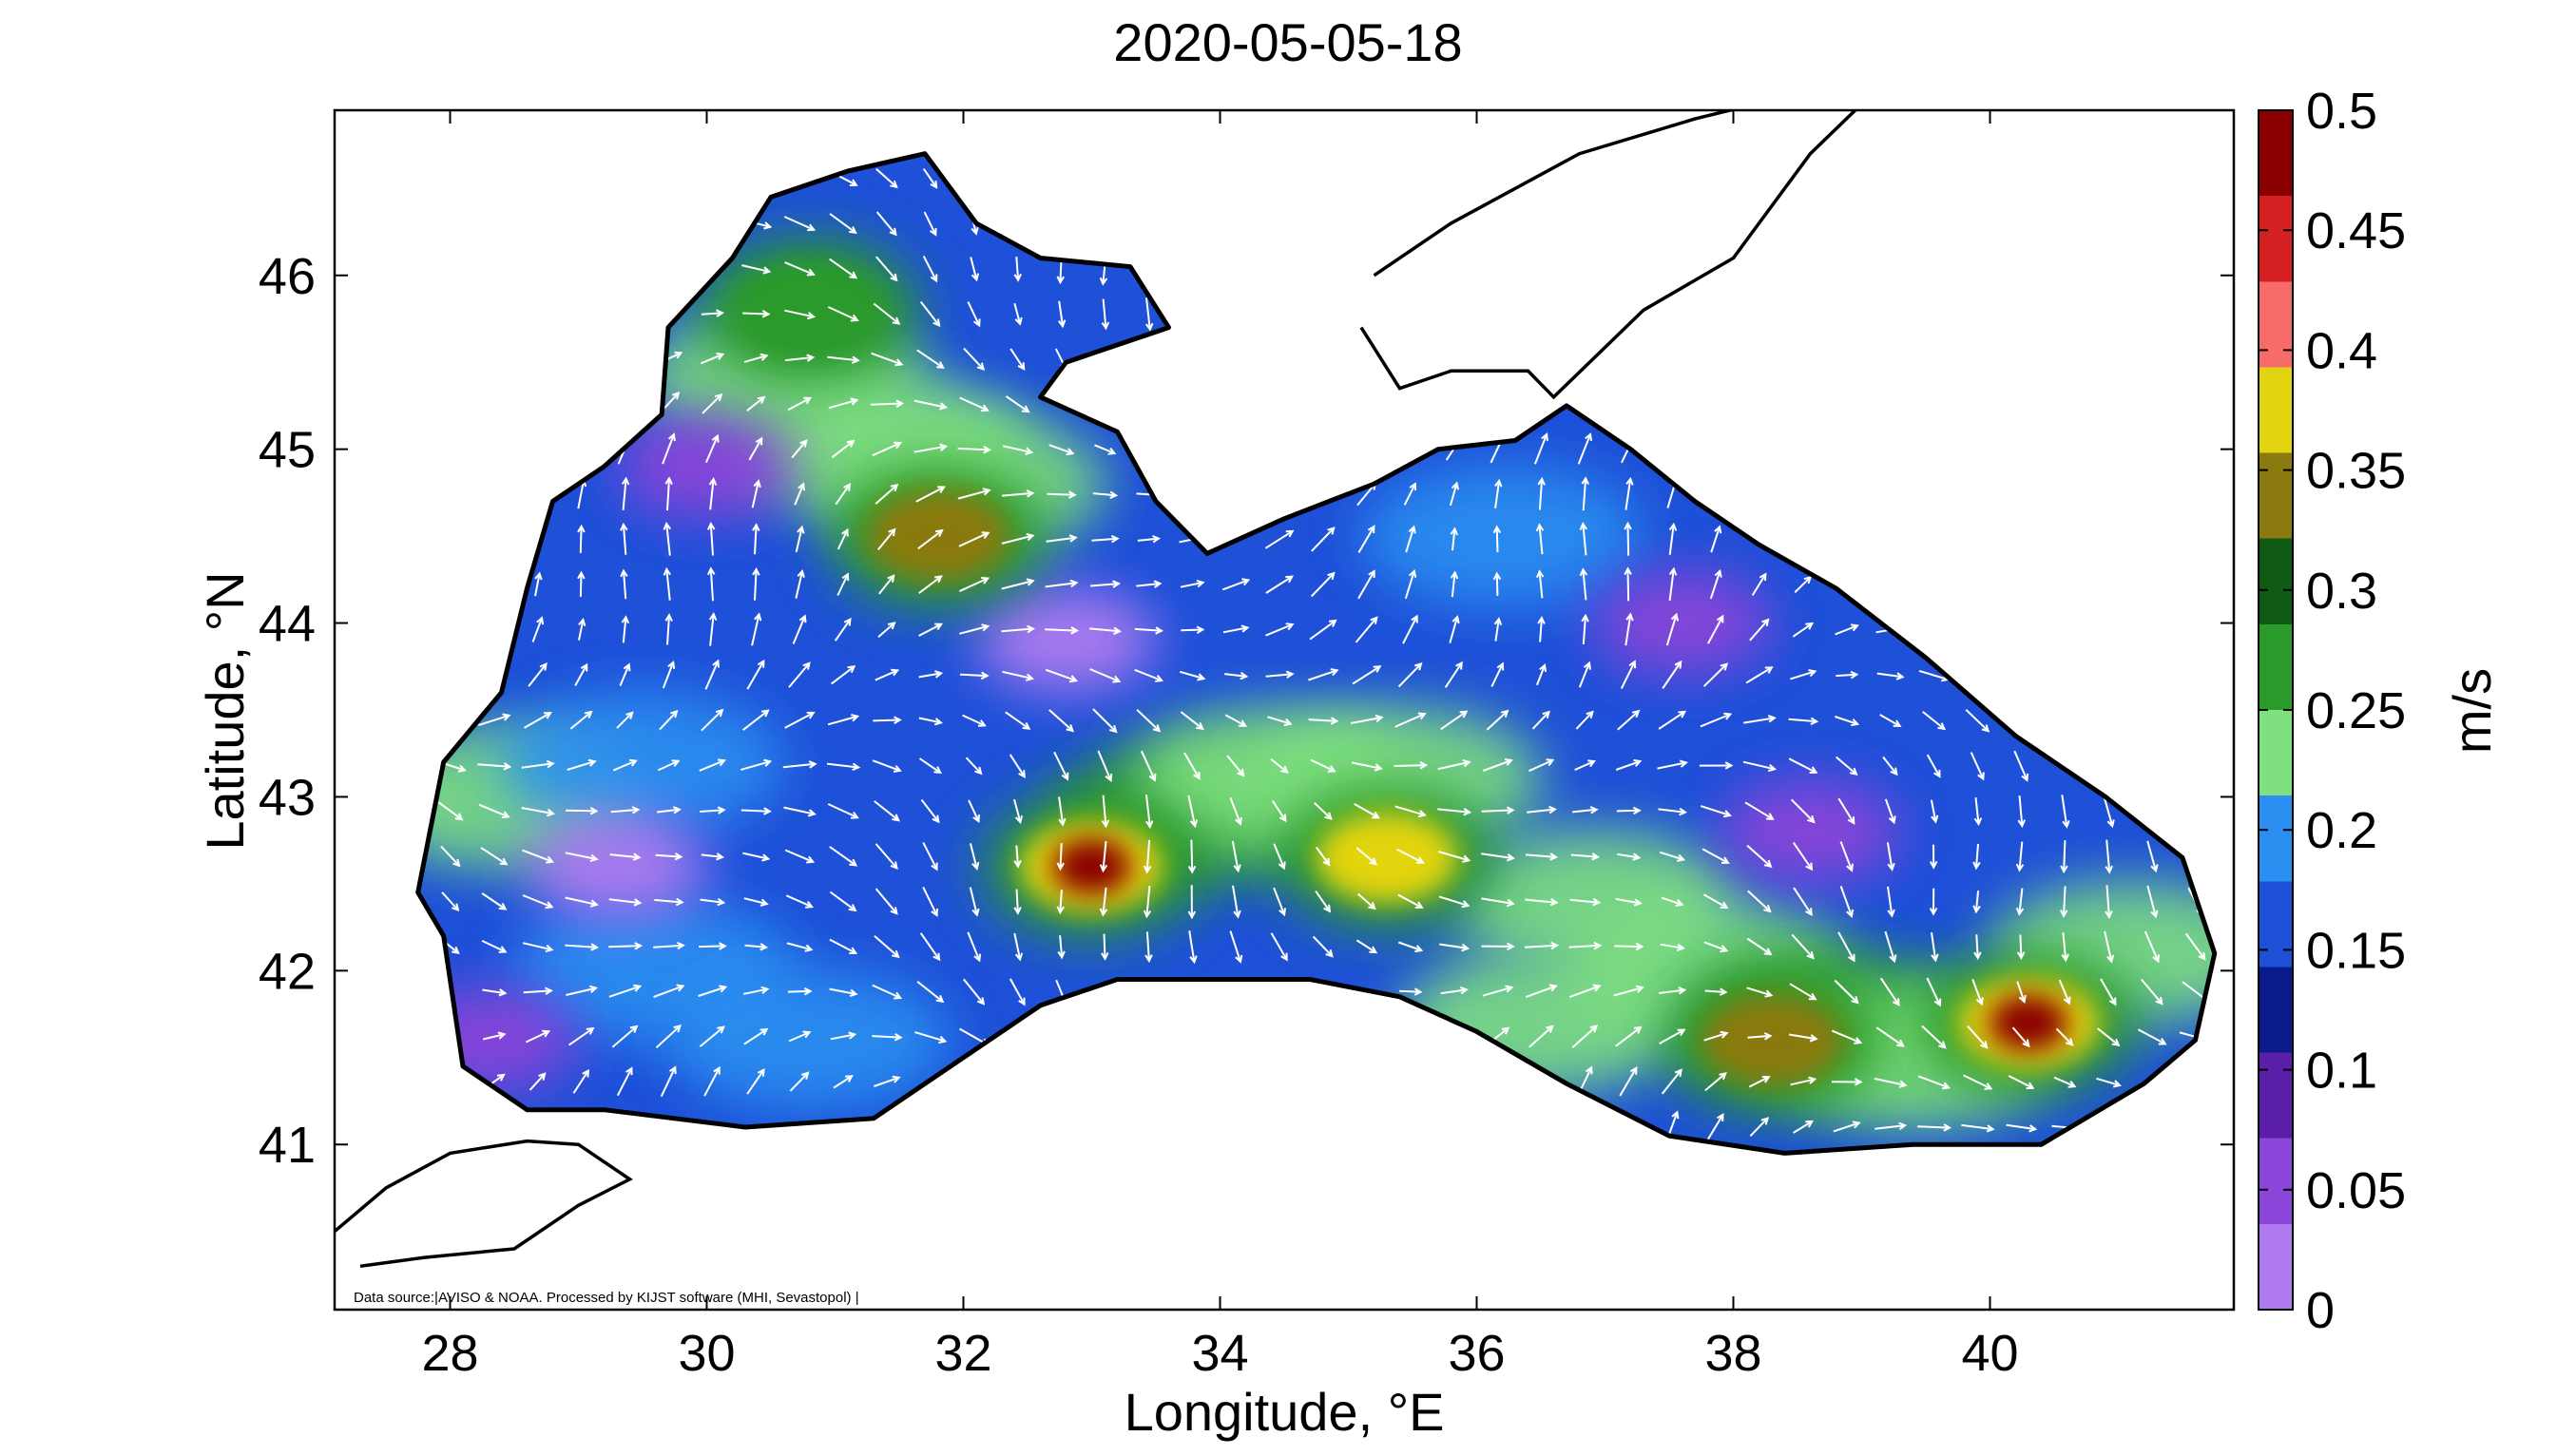 The image size is (2557, 1456). What do you see at coordinates (288, 797) in the screenshot?
I see `y-tick-label: 43` at bounding box center [288, 797].